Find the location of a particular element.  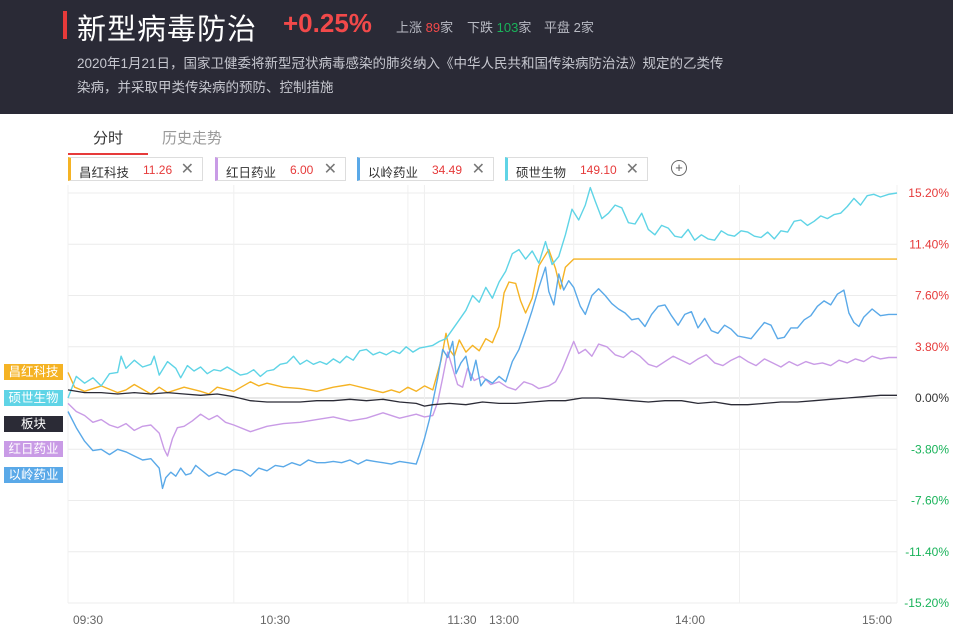

y-tick-label: -3.80% is located at coordinates (930, 449).